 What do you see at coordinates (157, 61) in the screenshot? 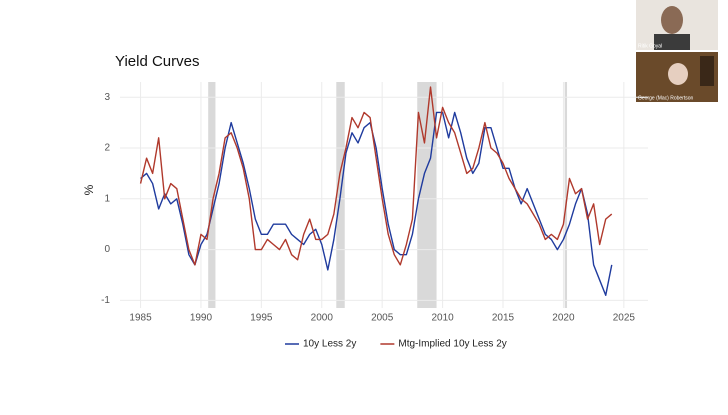
I see `chart-title: Yield Curves` at bounding box center [157, 61].